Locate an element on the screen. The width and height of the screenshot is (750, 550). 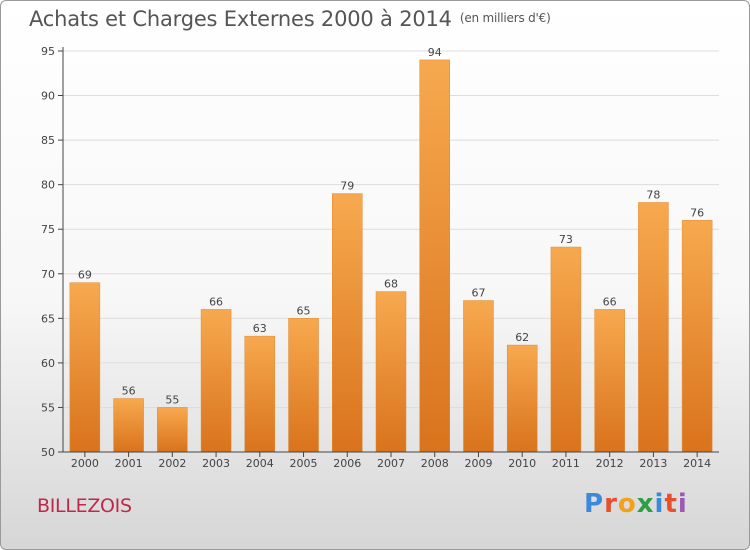
x-tick-label: 2004 is located at coordinates (260, 463).